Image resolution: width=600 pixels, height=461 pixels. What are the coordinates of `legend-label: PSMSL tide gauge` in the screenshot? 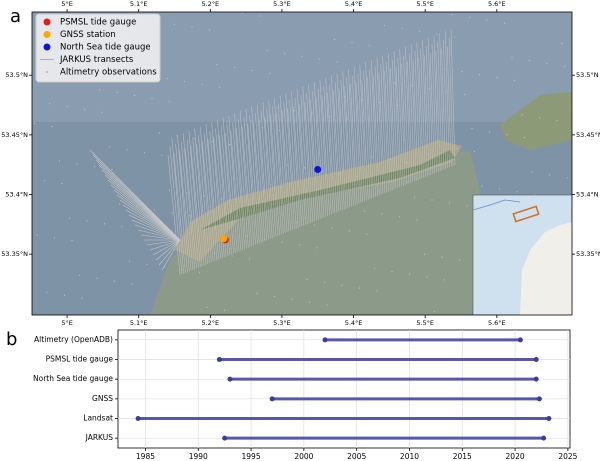 It's located at (98, 23).